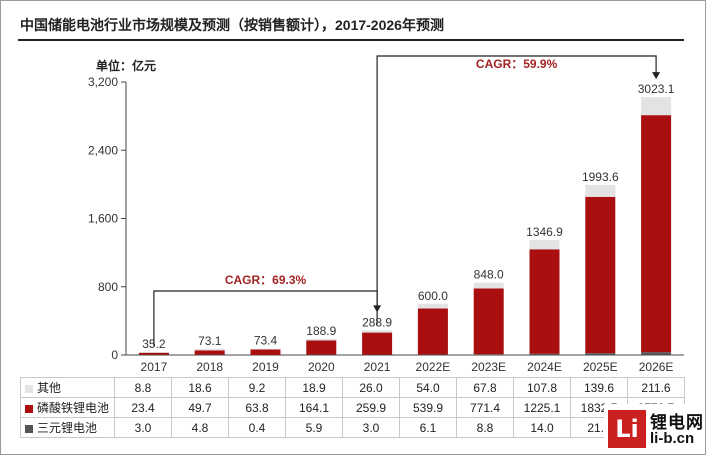  I want to click on table-row-header: 磷酸铁锂电池, so click(67, 407).